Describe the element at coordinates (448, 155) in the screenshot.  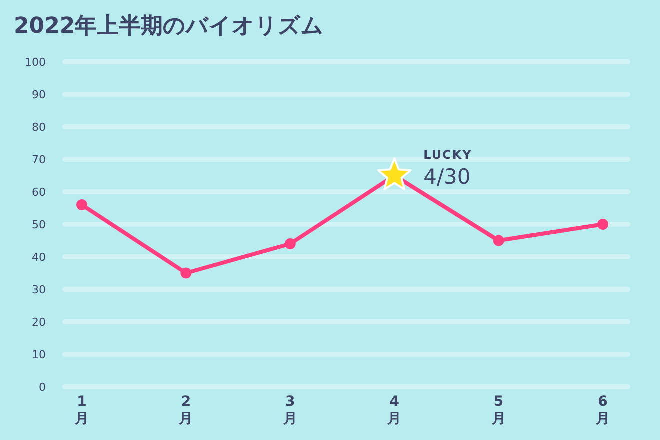
I see `annotation: LUCKY` at that location.